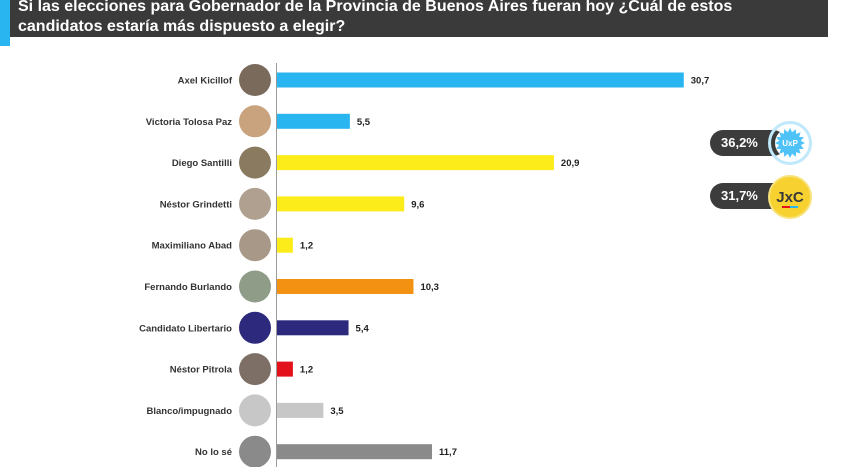 This screenshot has width=862, height=467. Describe the element at coordinates (202, 163) in the screenshot. I see `category-label-diego-santilli: Diego Santilli` at that location.